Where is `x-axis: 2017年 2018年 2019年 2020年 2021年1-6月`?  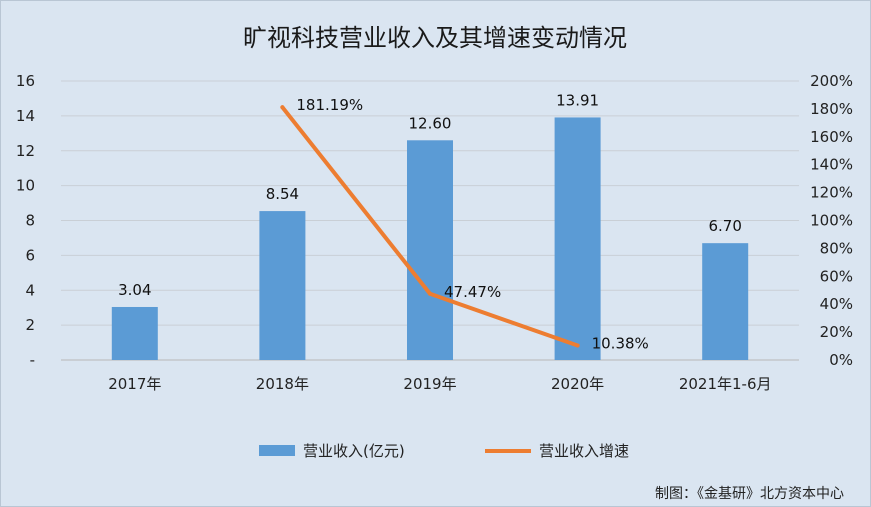
x-axis: 2017年 2018年 2019年 2020年 2021年1-6月 is located at coordinates (439, 384).